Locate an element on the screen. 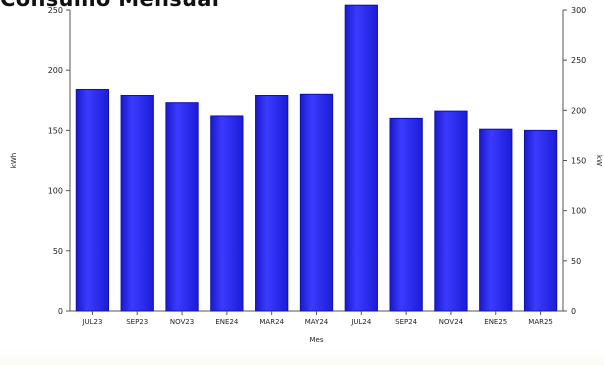  x-tick-label: JUL23 is located at coordinates (91, 322).